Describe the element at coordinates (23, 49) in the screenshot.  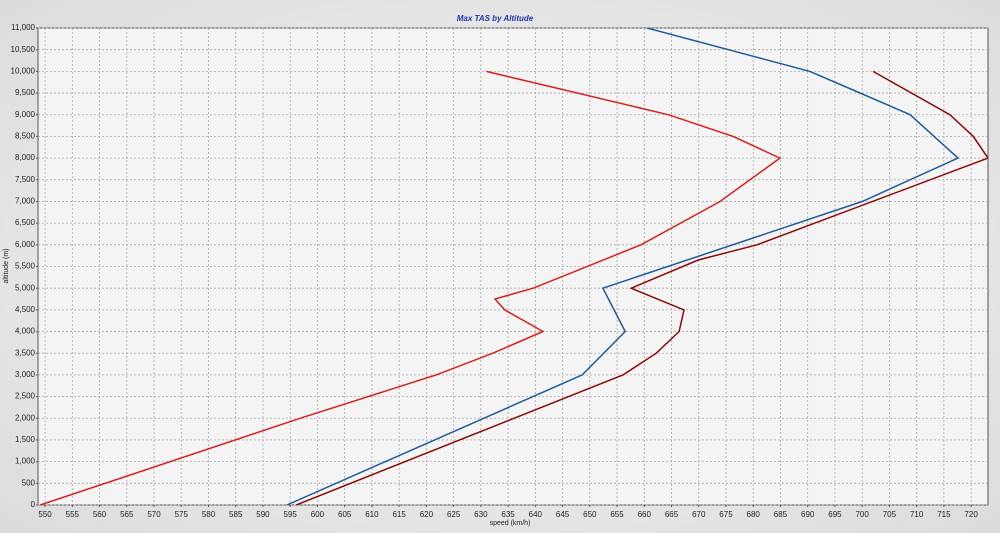
I see `y-tick-label: 10,500` at that location.